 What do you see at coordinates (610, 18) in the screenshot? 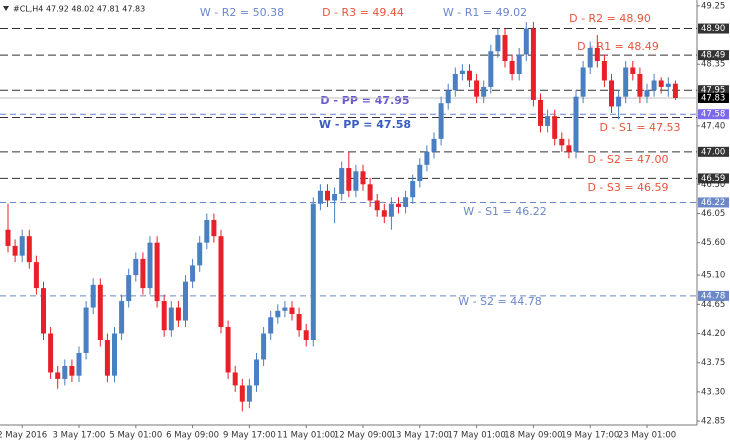
I see `level-label: D - R2 = 48.90` at bounding box center [610, 18].